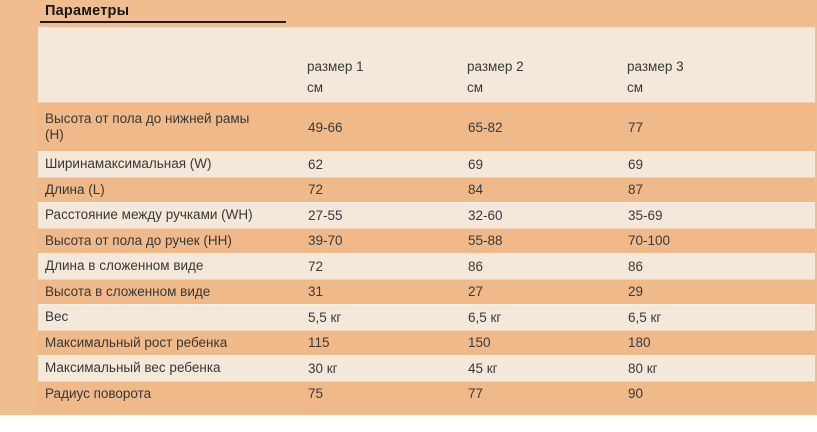 The image size is (817, 432). Describe the element at coordinates (426, 164) in the screenshot. I see `table-row: Ширинамаксимальная (W) 62 69 69` at that location.